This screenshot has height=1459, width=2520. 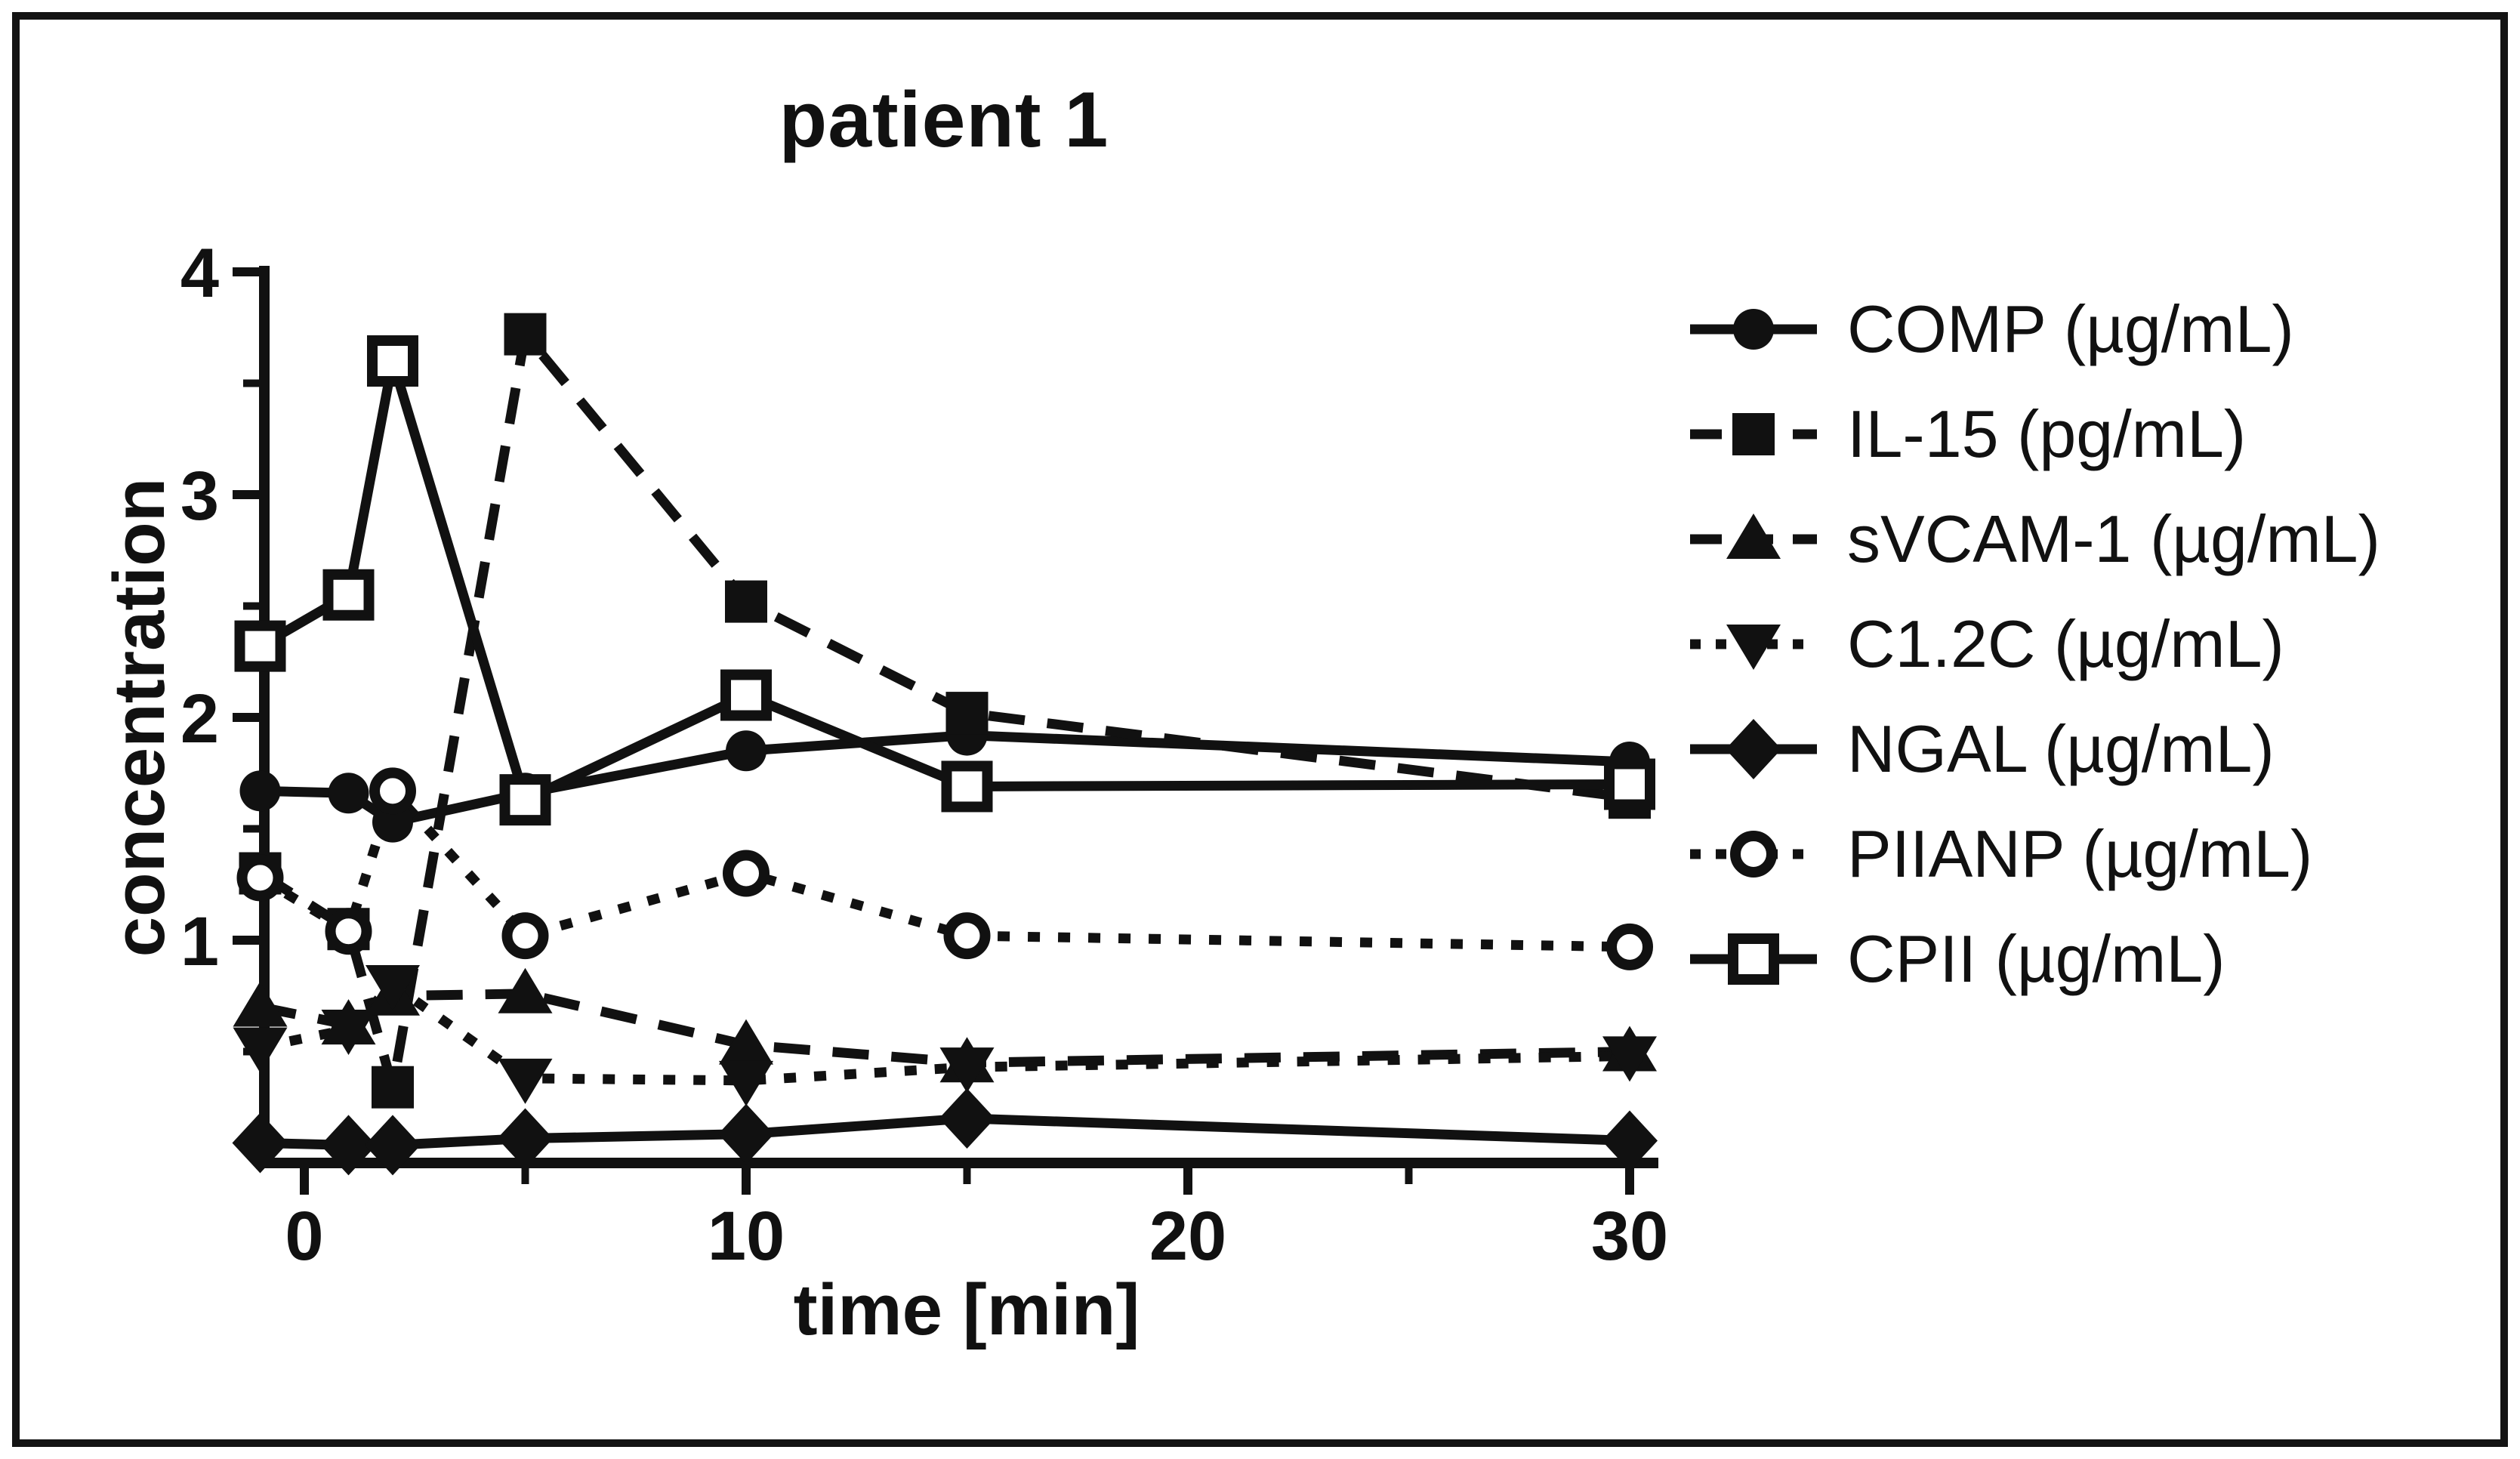 What do you see at coordinates (944, 1032) in the screenshot?
I see `series-line-c12c` at bounding box center [944, 1032].